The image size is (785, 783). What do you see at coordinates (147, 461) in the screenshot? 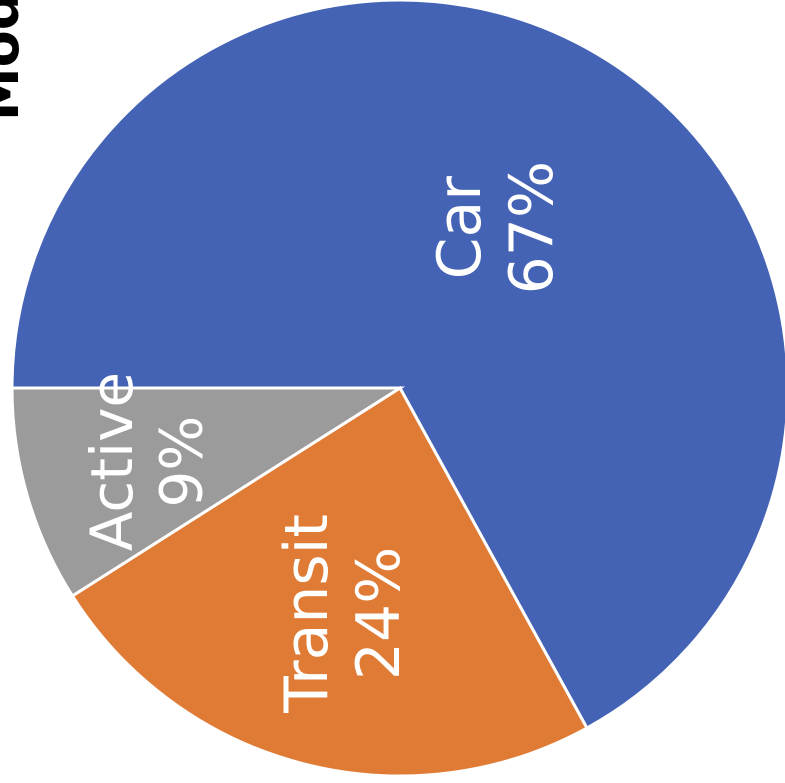
I see `slice-label-active: Active 9%` at bounding box center [147, 461].